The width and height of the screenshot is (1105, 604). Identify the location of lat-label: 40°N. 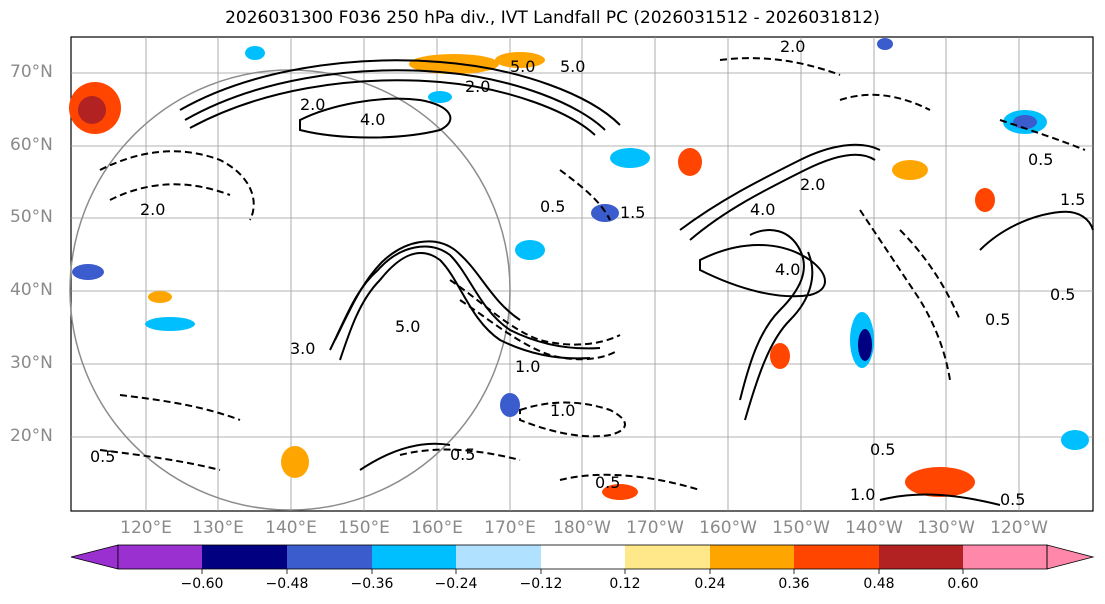
(31, 290).